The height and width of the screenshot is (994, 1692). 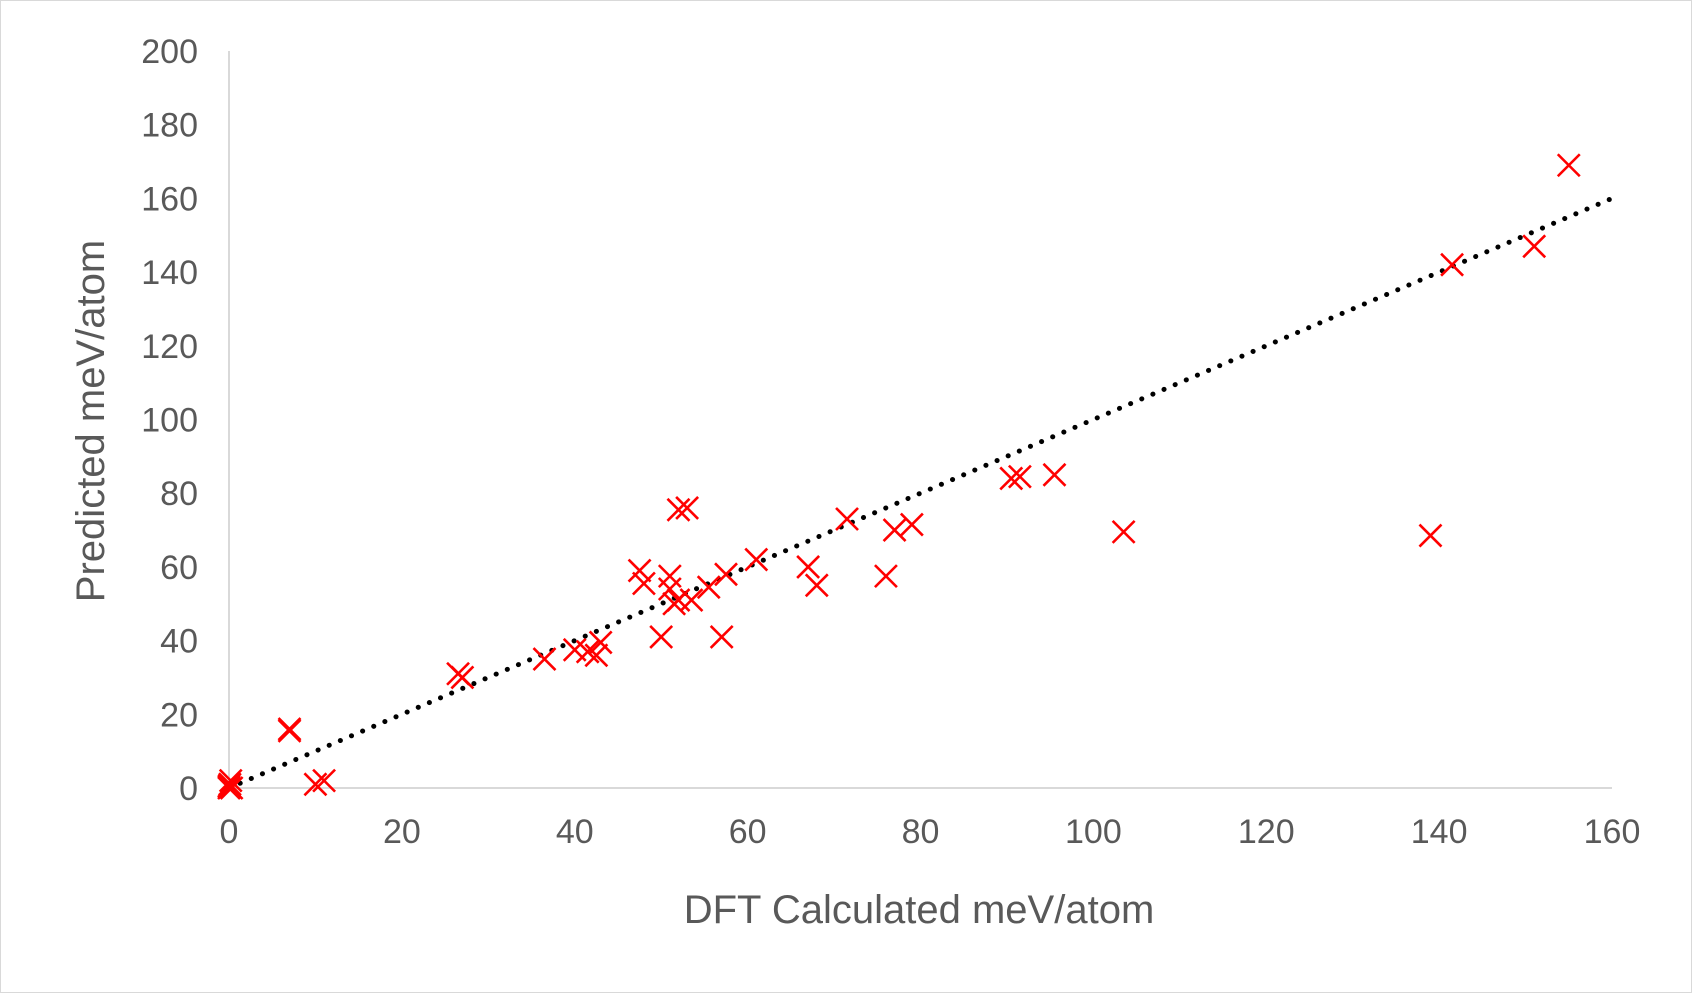 I want to click on y-tick-label: 60, so click(x=179, y=568).